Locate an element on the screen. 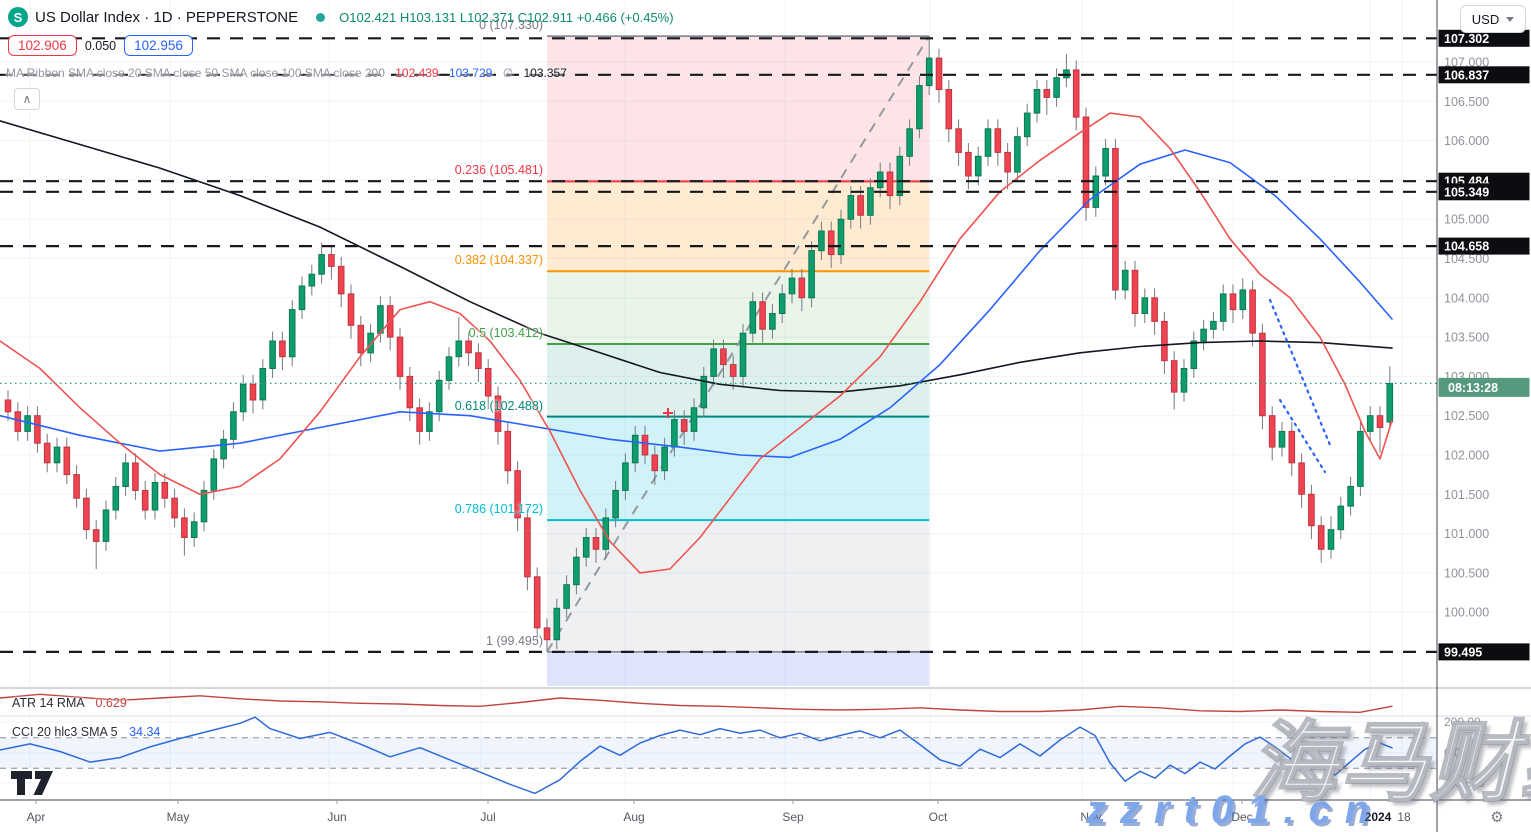 The height and width of the screenshot is (832, 1531). buy-price-button: 102.956 is located at coordinates (158, 45).